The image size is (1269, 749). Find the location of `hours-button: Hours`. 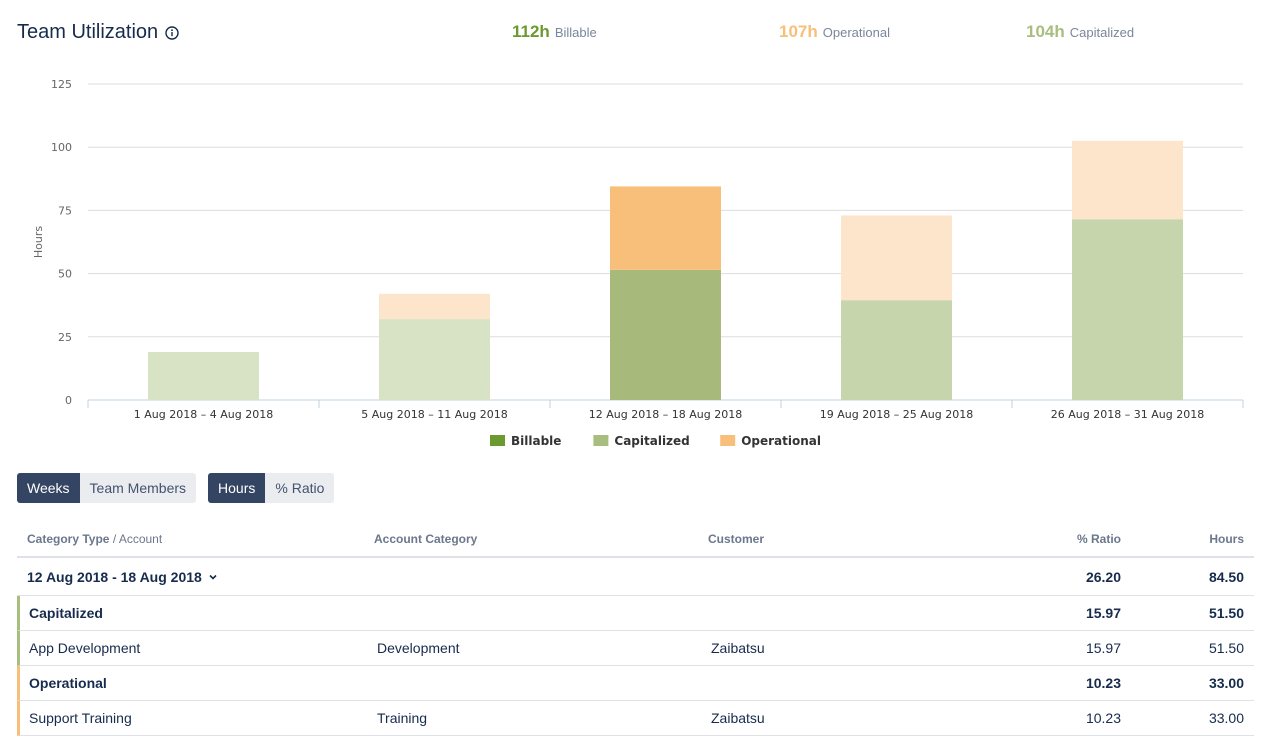

hours-button: Hours is located at coordinates (237, 488).